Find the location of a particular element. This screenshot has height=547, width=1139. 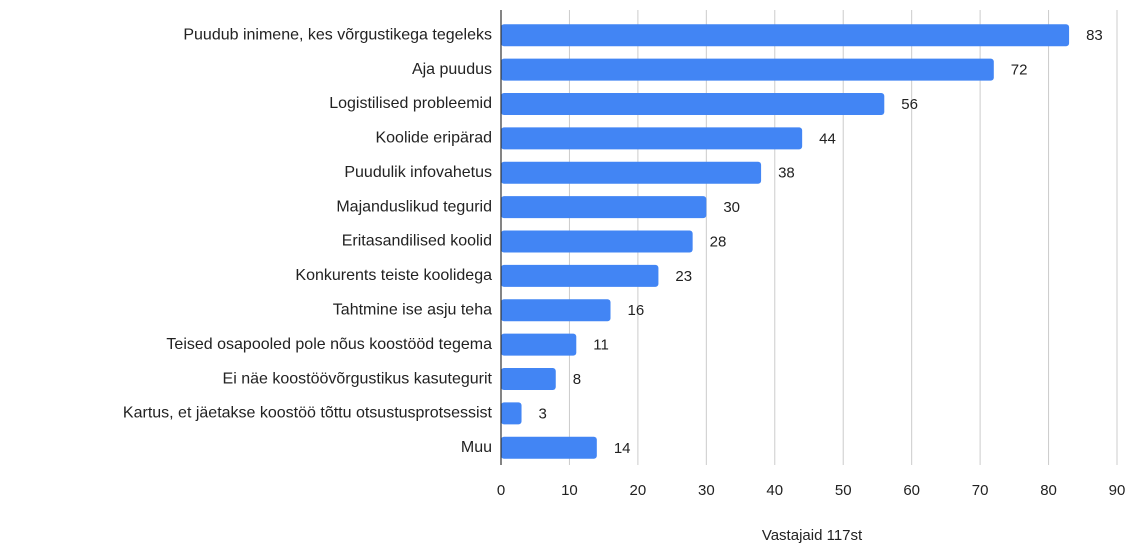

data-label: 3 is located at coordinates (543, 413).